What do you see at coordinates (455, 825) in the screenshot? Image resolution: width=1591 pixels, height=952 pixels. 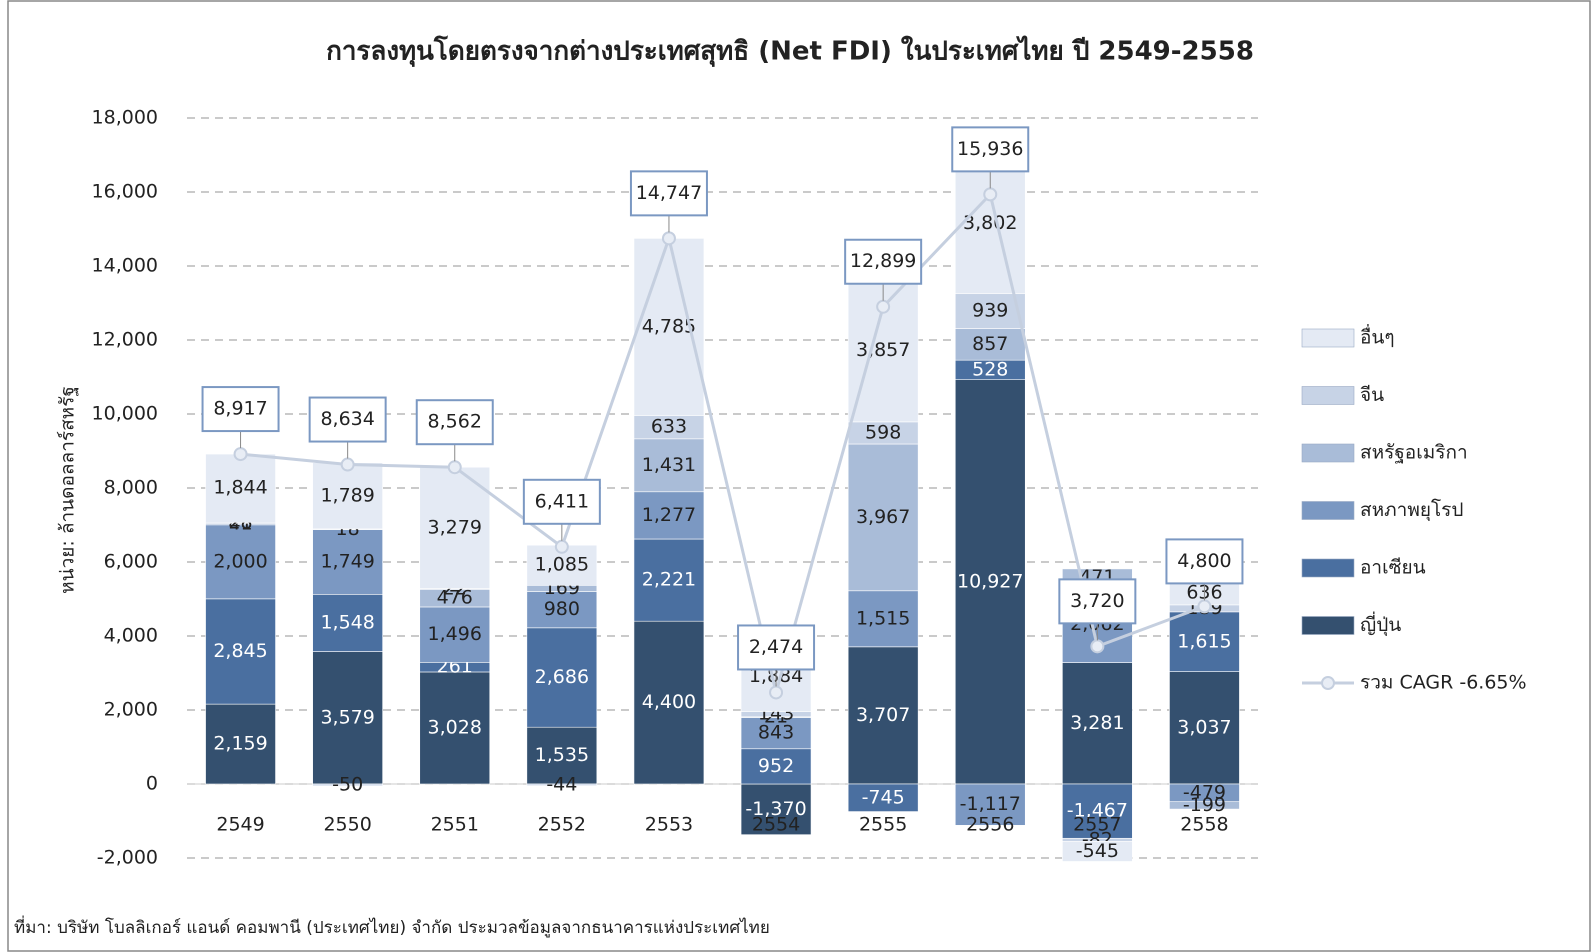 I see `x-tick-label: 2551` at bounding box center [455, 825].